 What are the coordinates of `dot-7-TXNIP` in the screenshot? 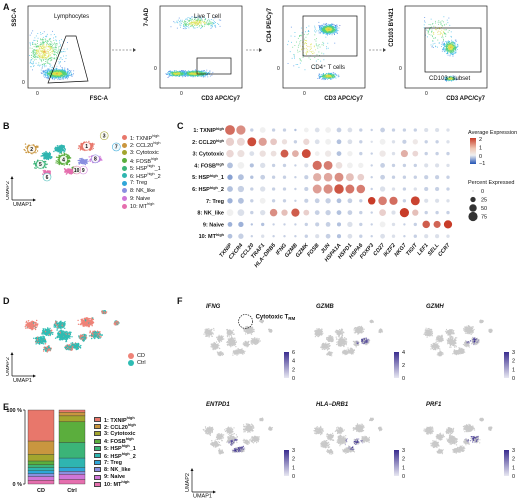 It's located at (229, 200).